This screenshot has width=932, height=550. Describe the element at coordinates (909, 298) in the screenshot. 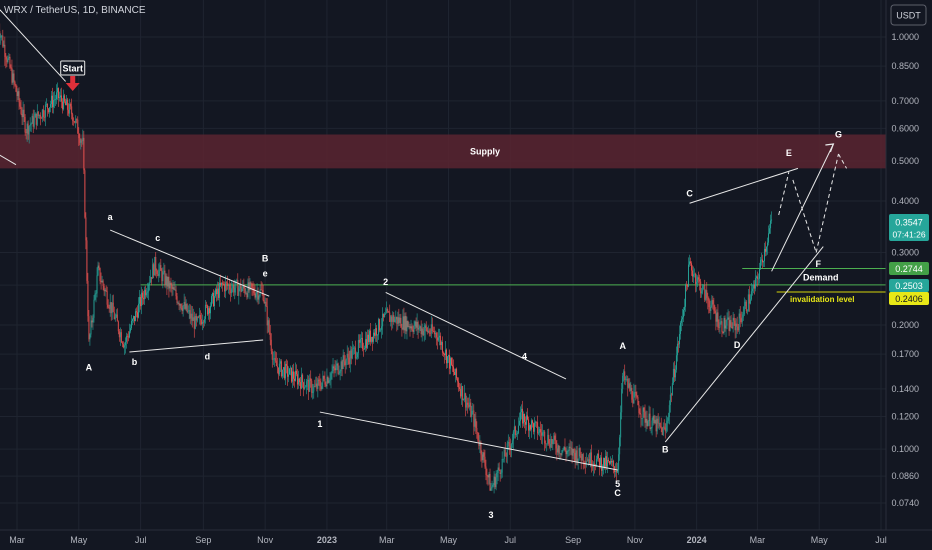

I see `invalidation-badge` at that location.